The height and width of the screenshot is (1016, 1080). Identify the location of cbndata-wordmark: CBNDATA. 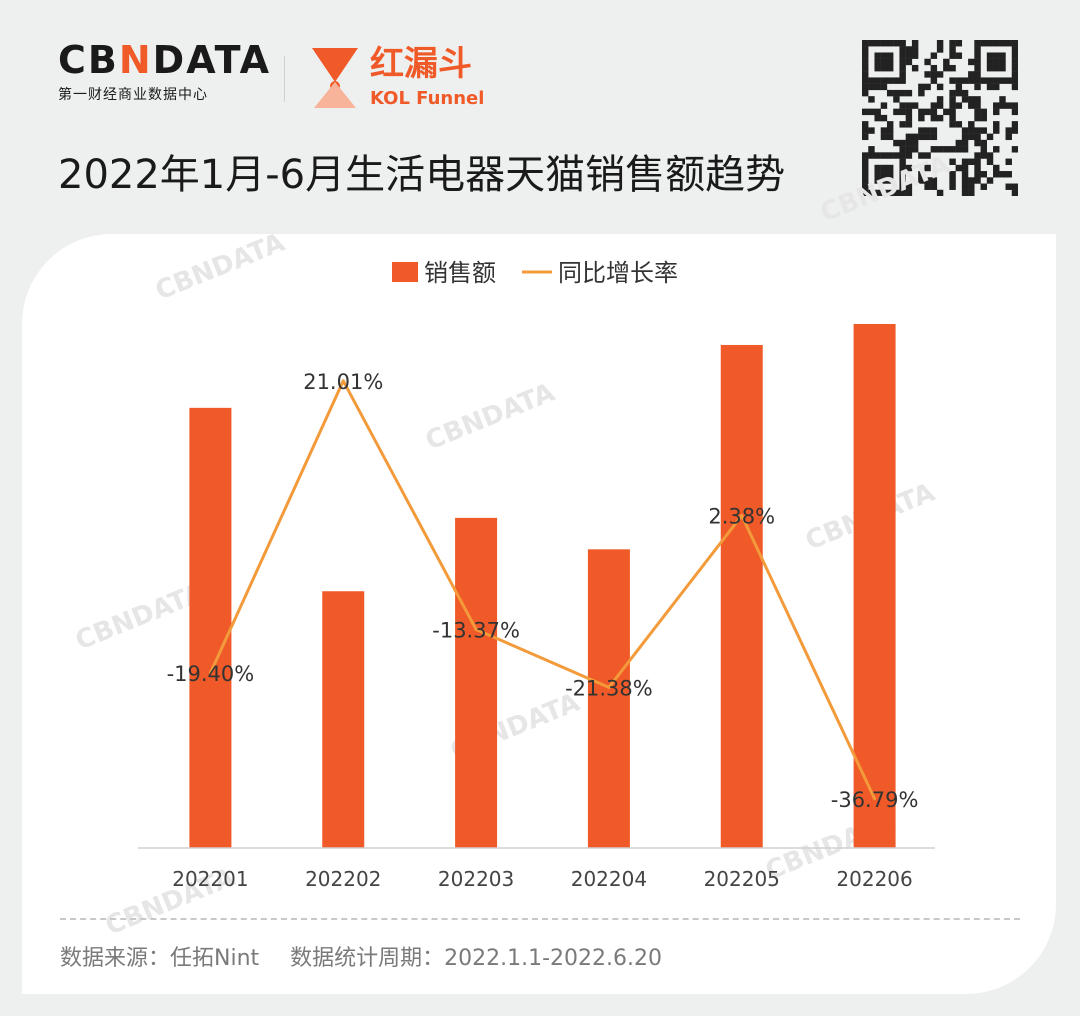
(165, 60).